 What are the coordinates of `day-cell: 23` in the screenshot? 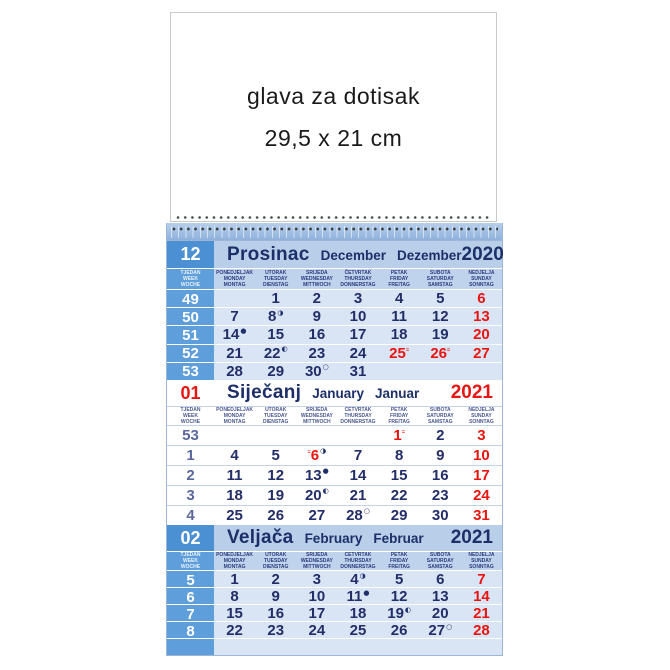 It's located at (275, 631).